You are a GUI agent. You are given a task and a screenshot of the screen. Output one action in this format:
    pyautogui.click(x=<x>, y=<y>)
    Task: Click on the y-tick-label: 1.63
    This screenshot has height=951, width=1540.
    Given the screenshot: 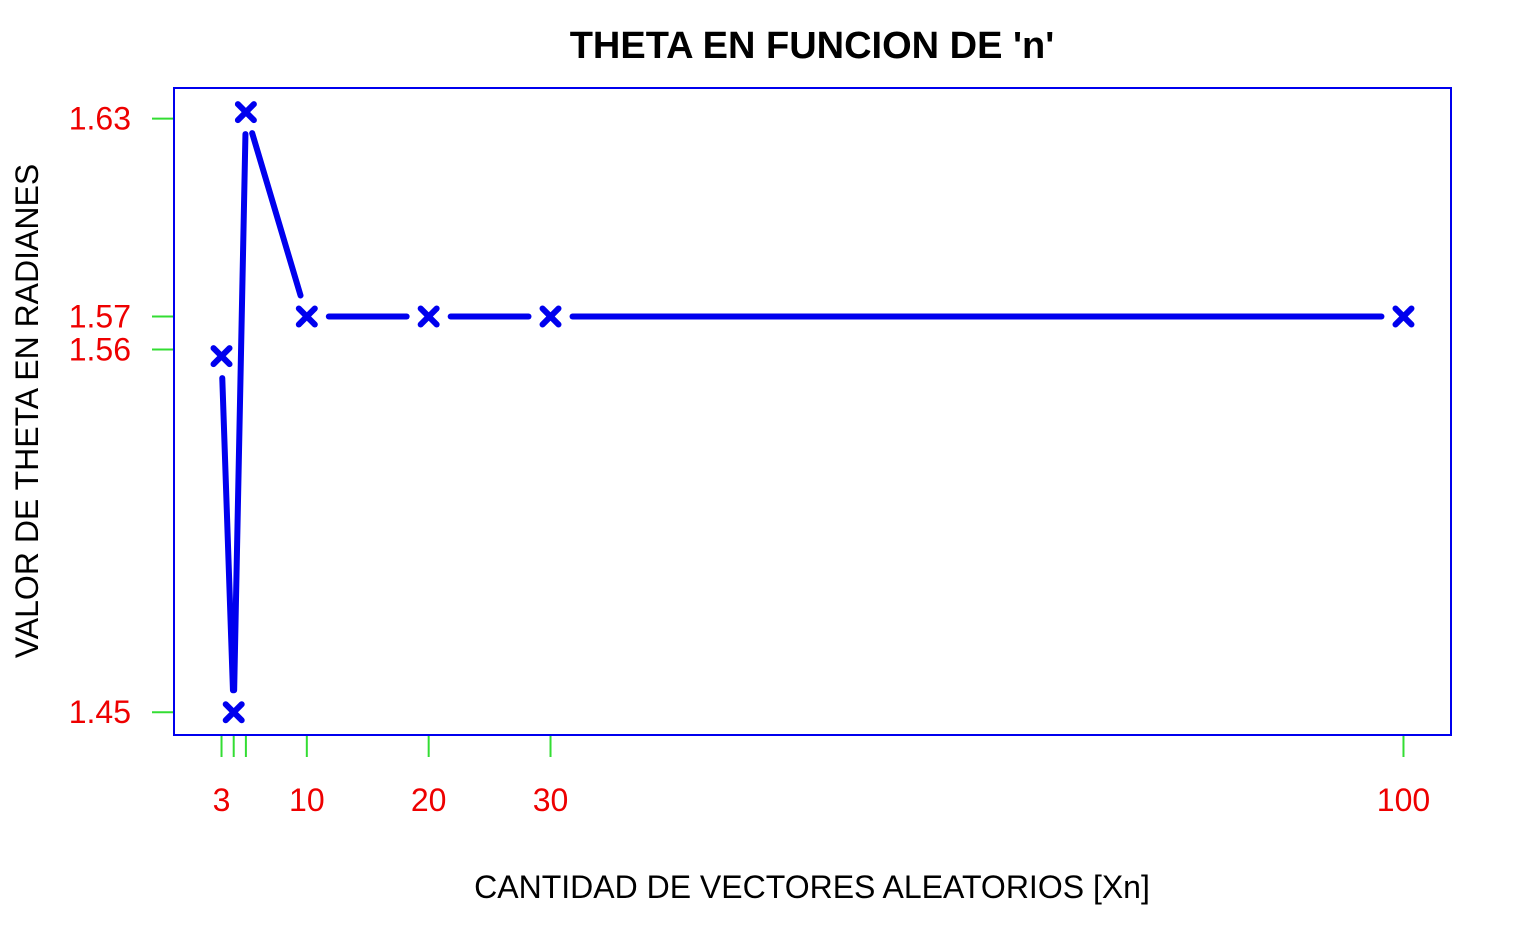 What is the action you would take?
    pyautogui.click(x=100, y=119)
    